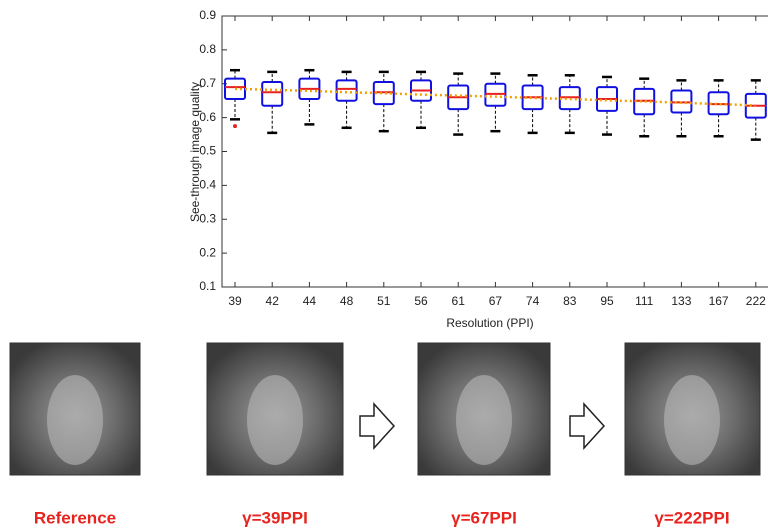 The image size is (768, 530). What do you see at coordinates (484, 517) in the screenshot?
I see `caption: γ=67PPI` at bounding box center [484, 517].